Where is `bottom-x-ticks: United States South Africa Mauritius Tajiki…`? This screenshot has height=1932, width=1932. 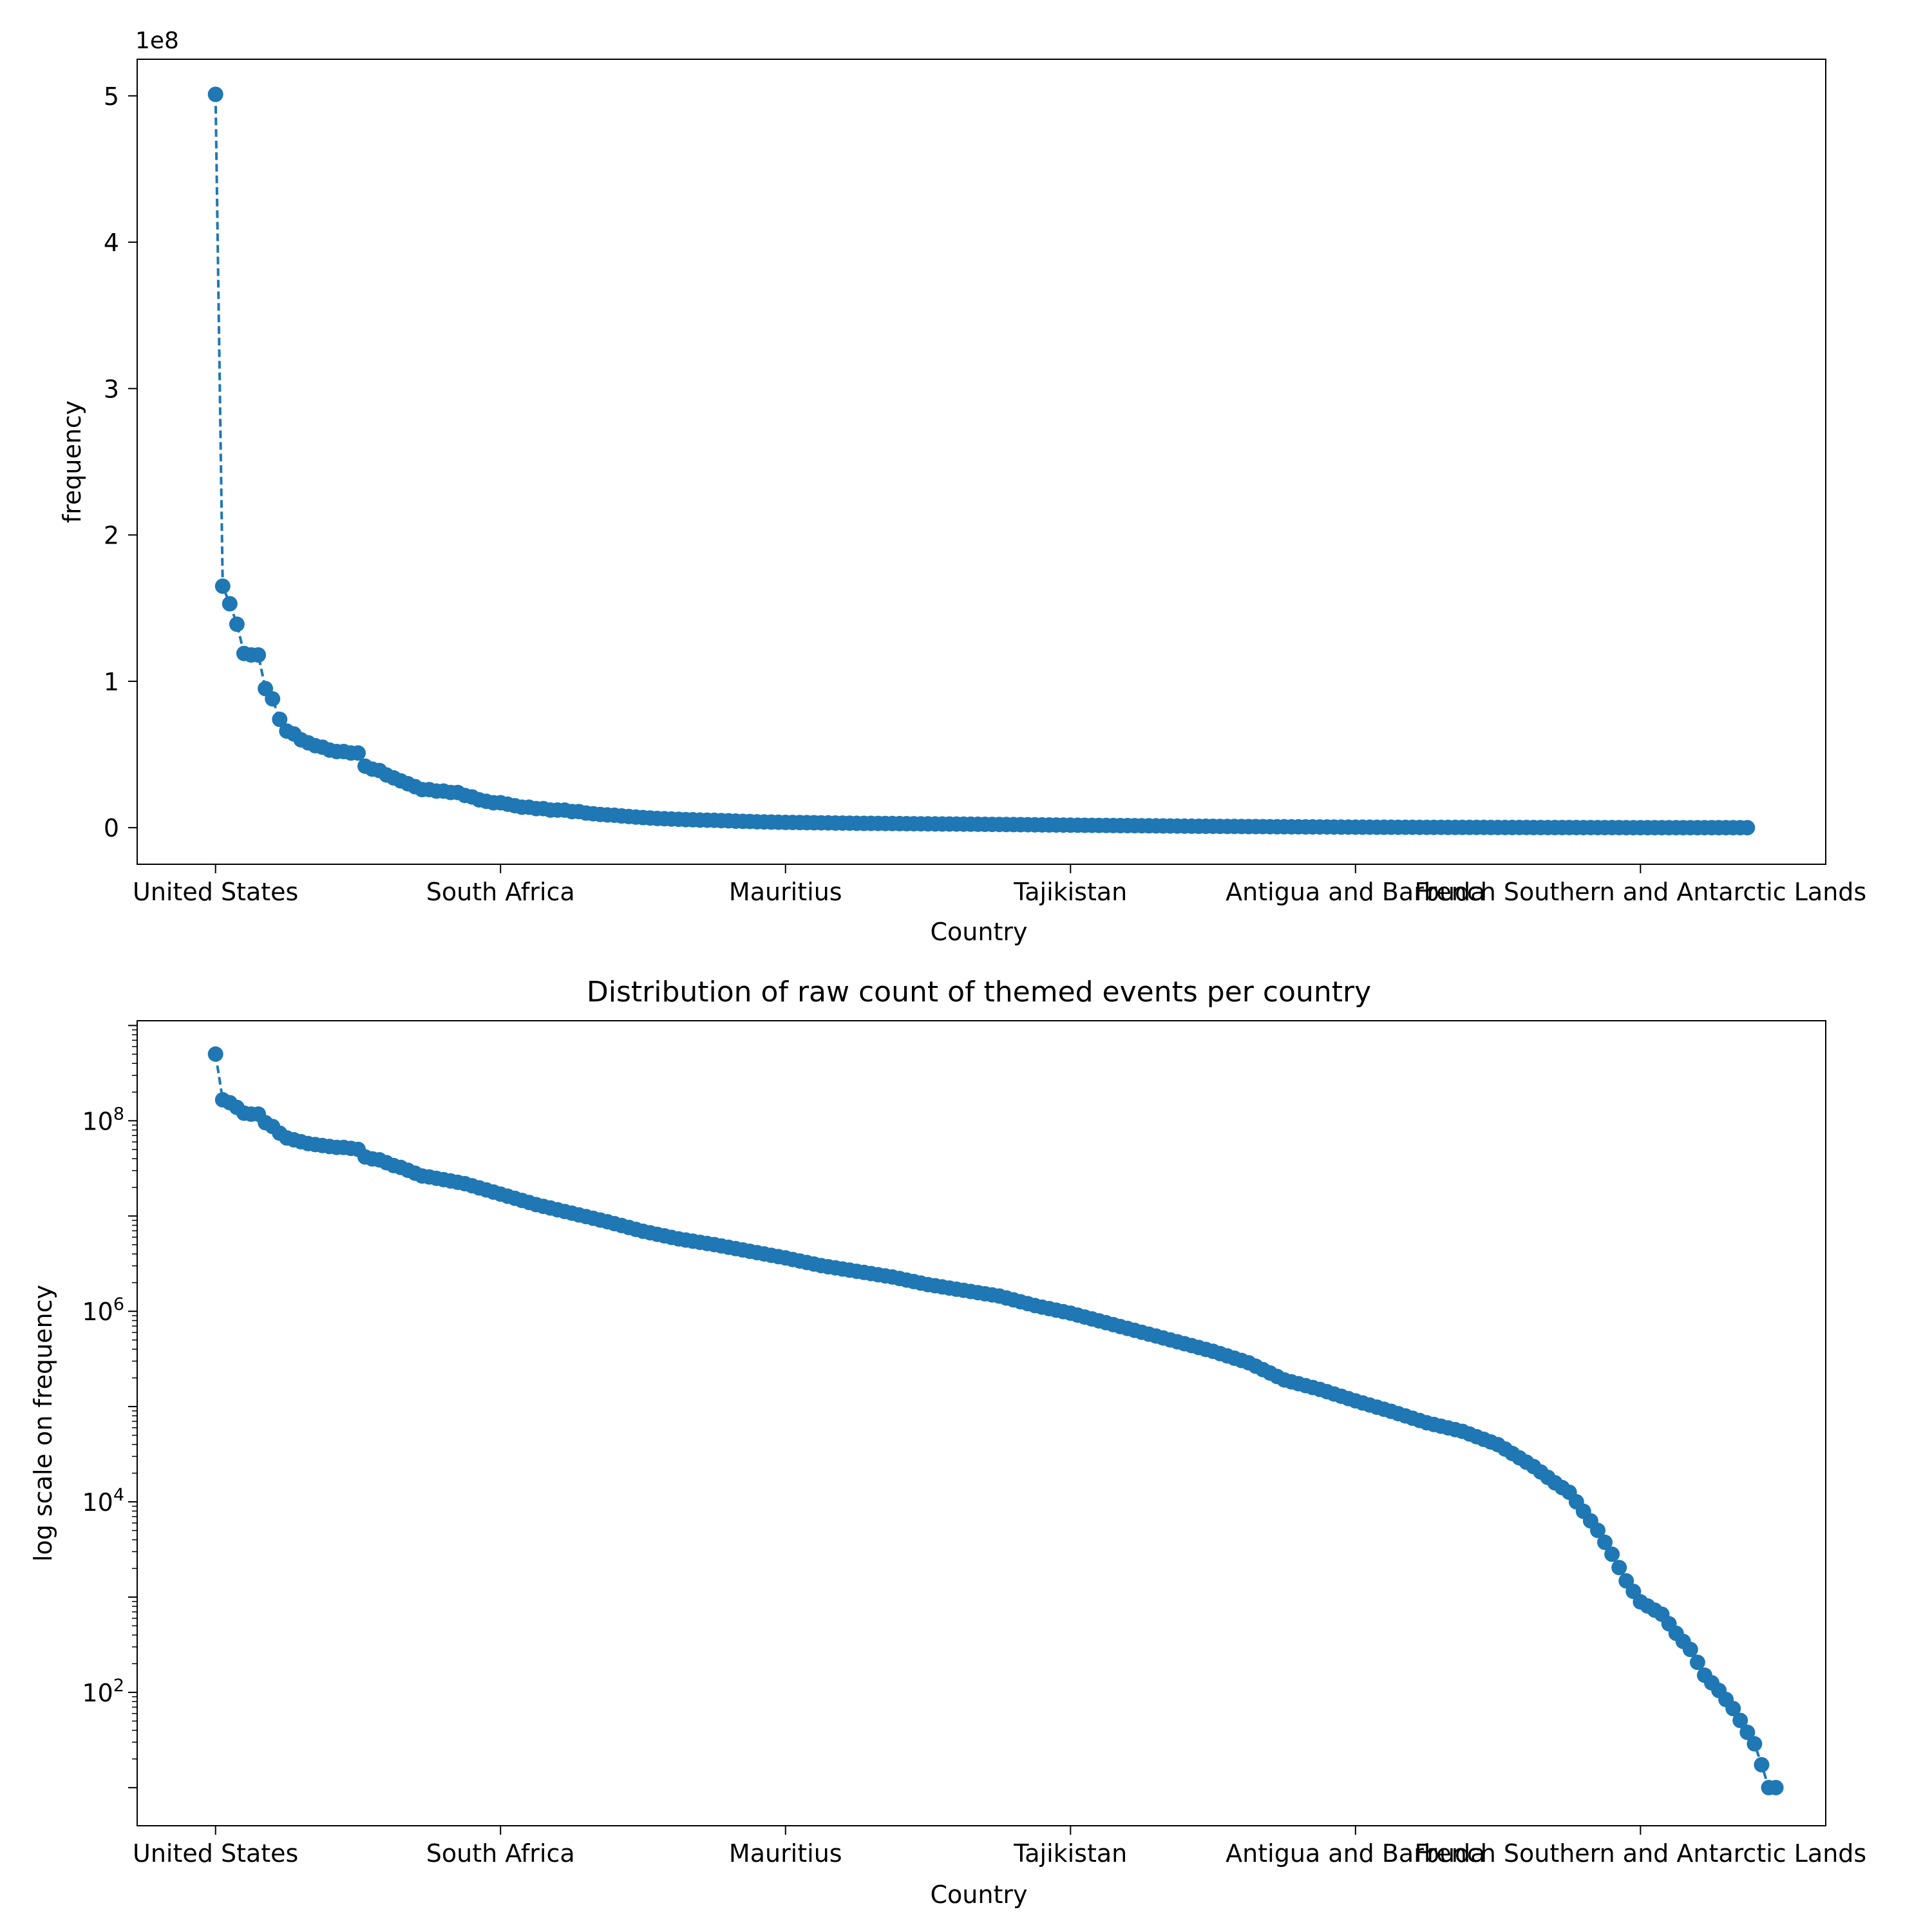 bottom-x-ticks: United States South Africa Mauritius Tajiki… is located at coordinates (1000, 1847).